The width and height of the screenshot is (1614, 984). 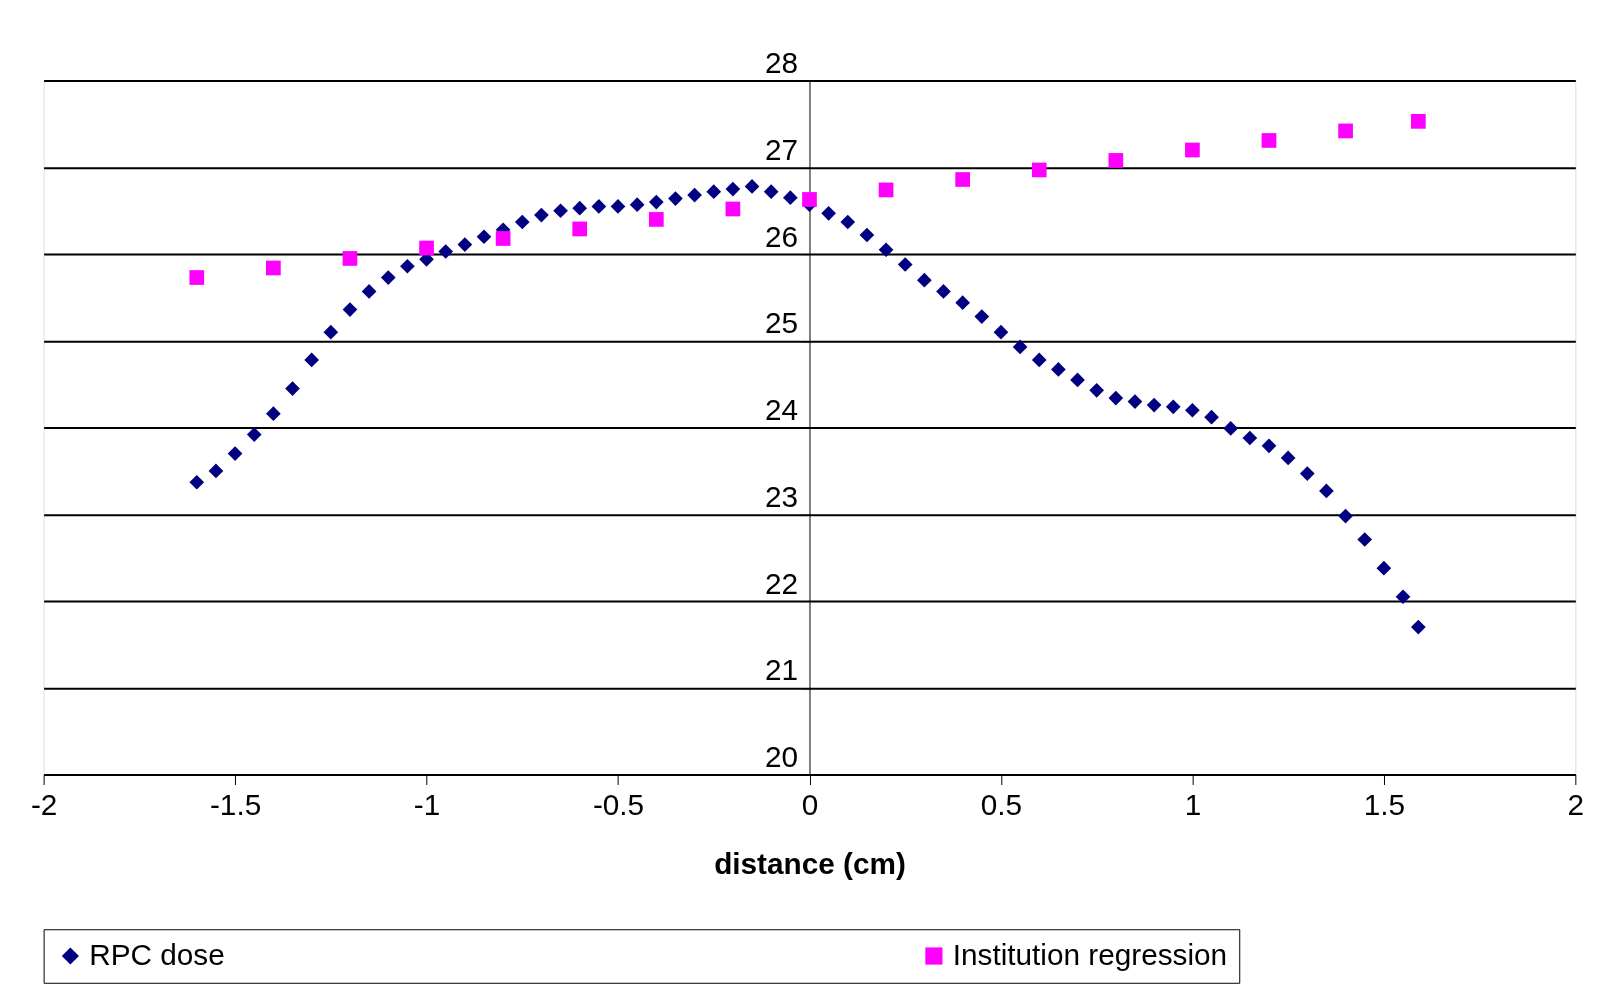 What do you see at coordinates (1001, 804) in the screenshot?
I see `x-tick-label: 0.5` at bounding box center [1001, 804].